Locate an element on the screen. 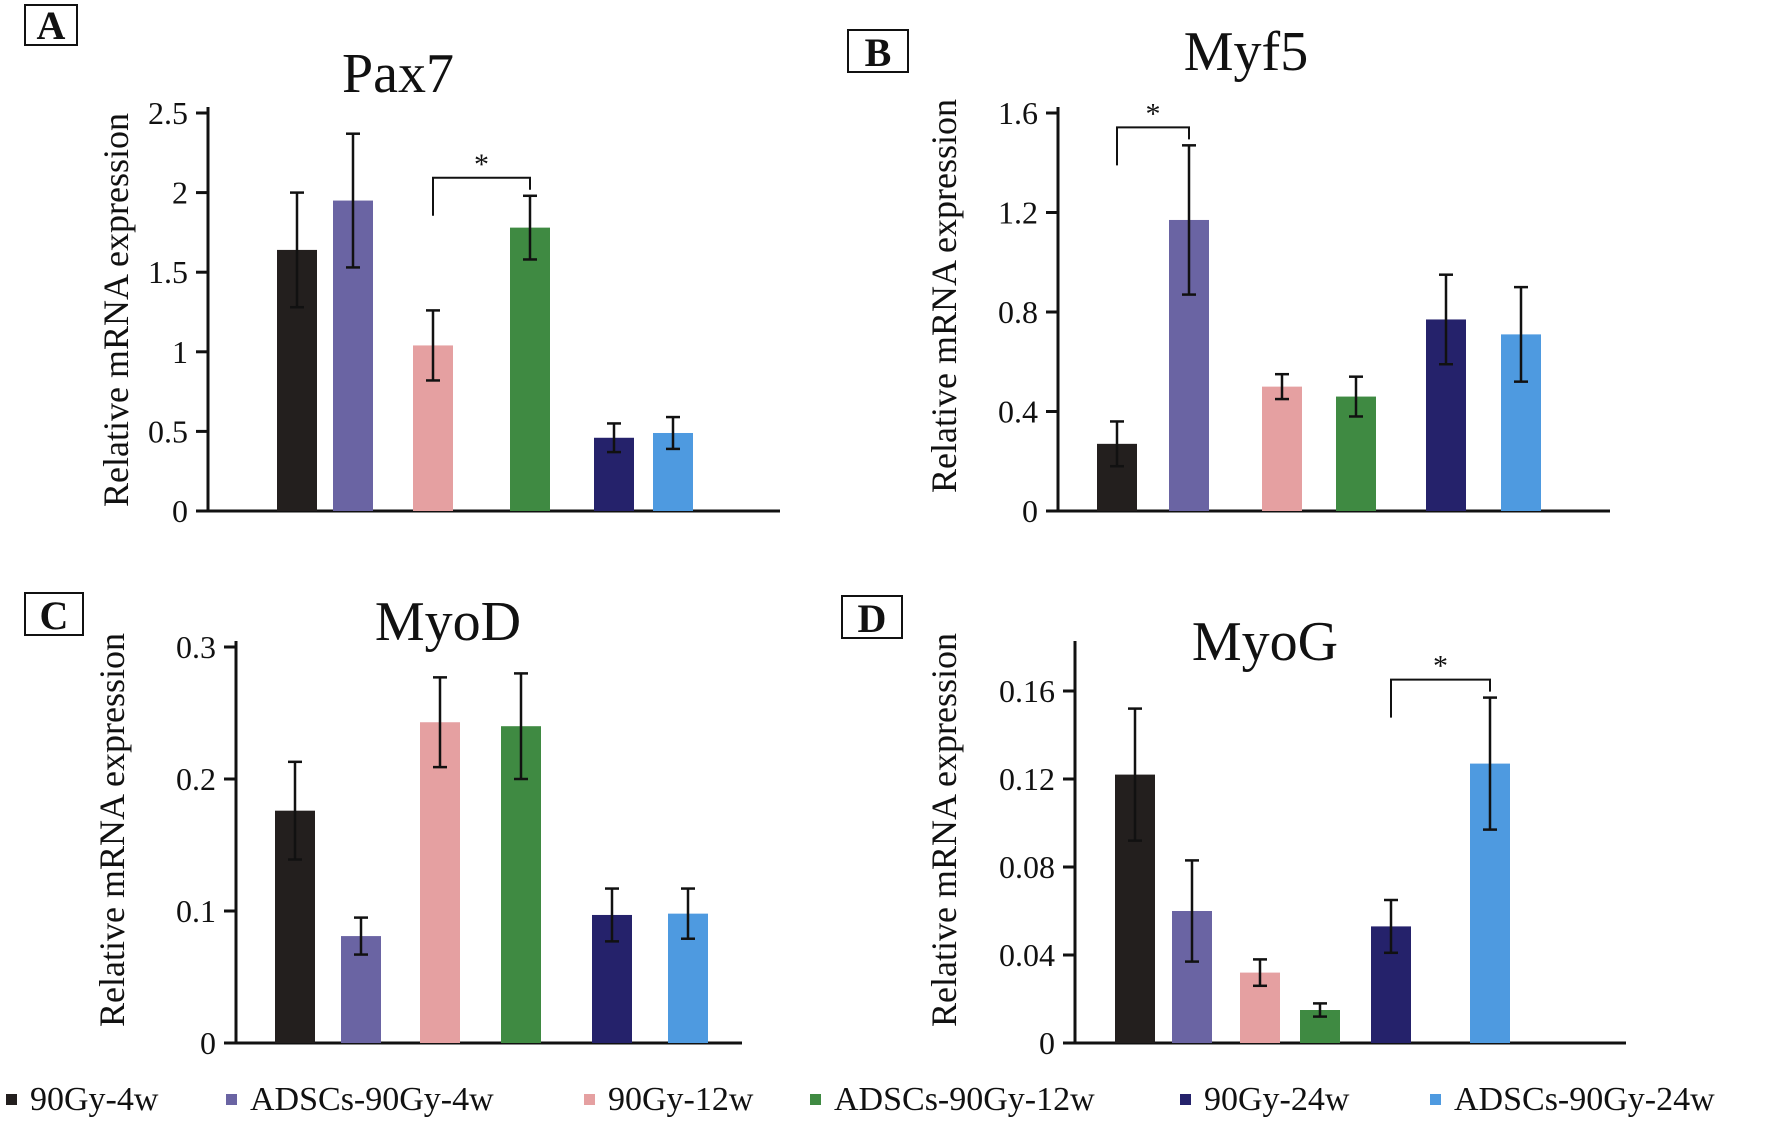  y-tick-label: 0.04 is located at coordinates (1027, 955).